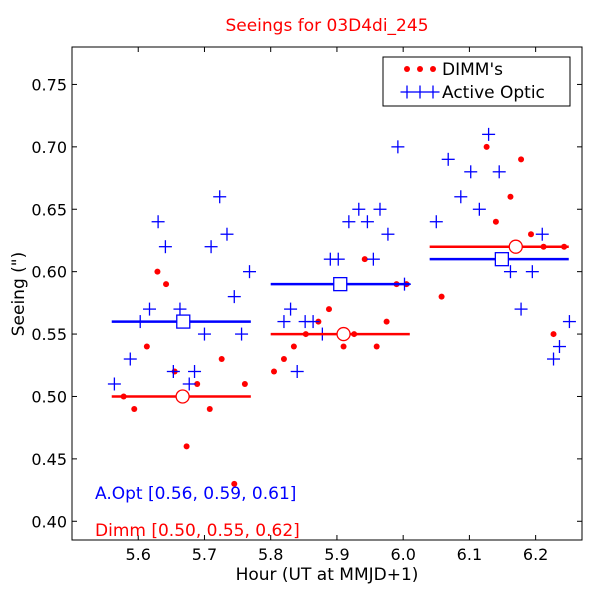  What do you see at coordinates (49, 272) in the screenshot?
I see `y-tick-label: 0.60` at bounding box center [49, 272].